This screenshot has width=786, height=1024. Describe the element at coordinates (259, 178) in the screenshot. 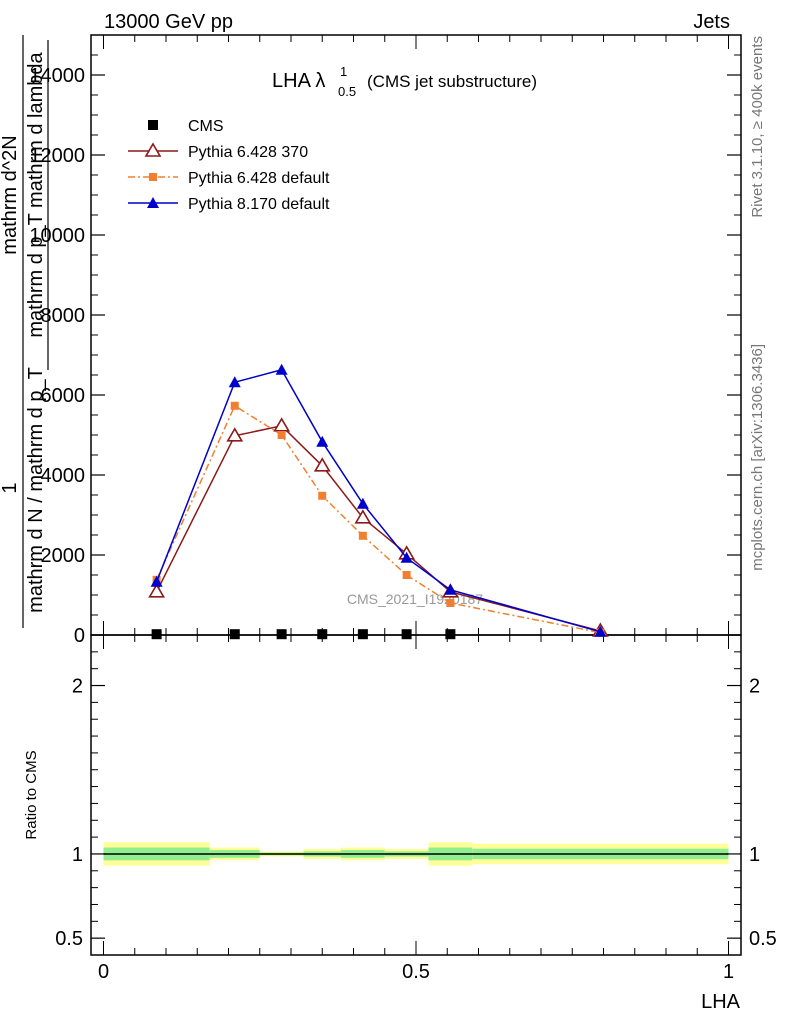

I see `legend-label: Pythia 6.428 default` at that location.